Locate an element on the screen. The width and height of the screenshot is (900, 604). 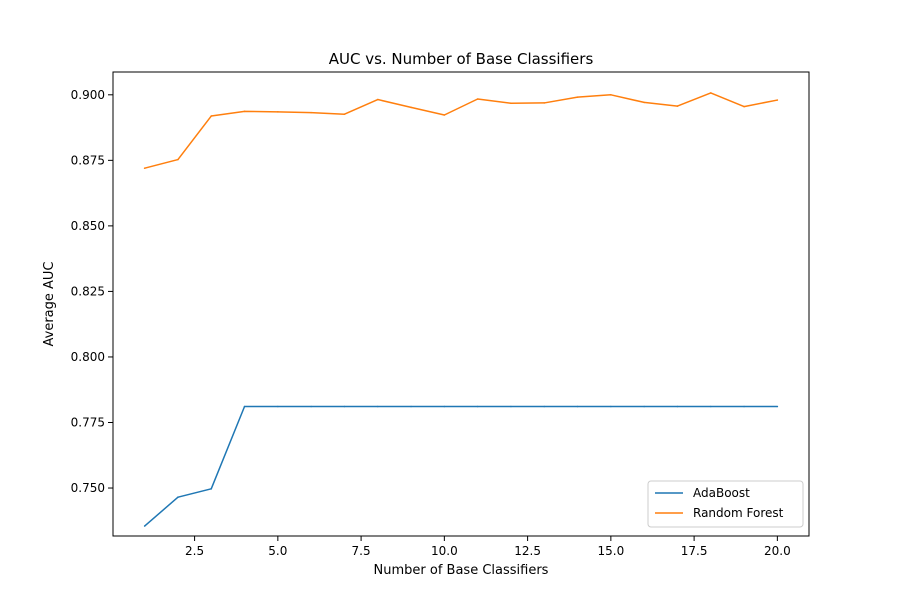
x-tick-label: 15.0 is located at coordinates (610, 551).